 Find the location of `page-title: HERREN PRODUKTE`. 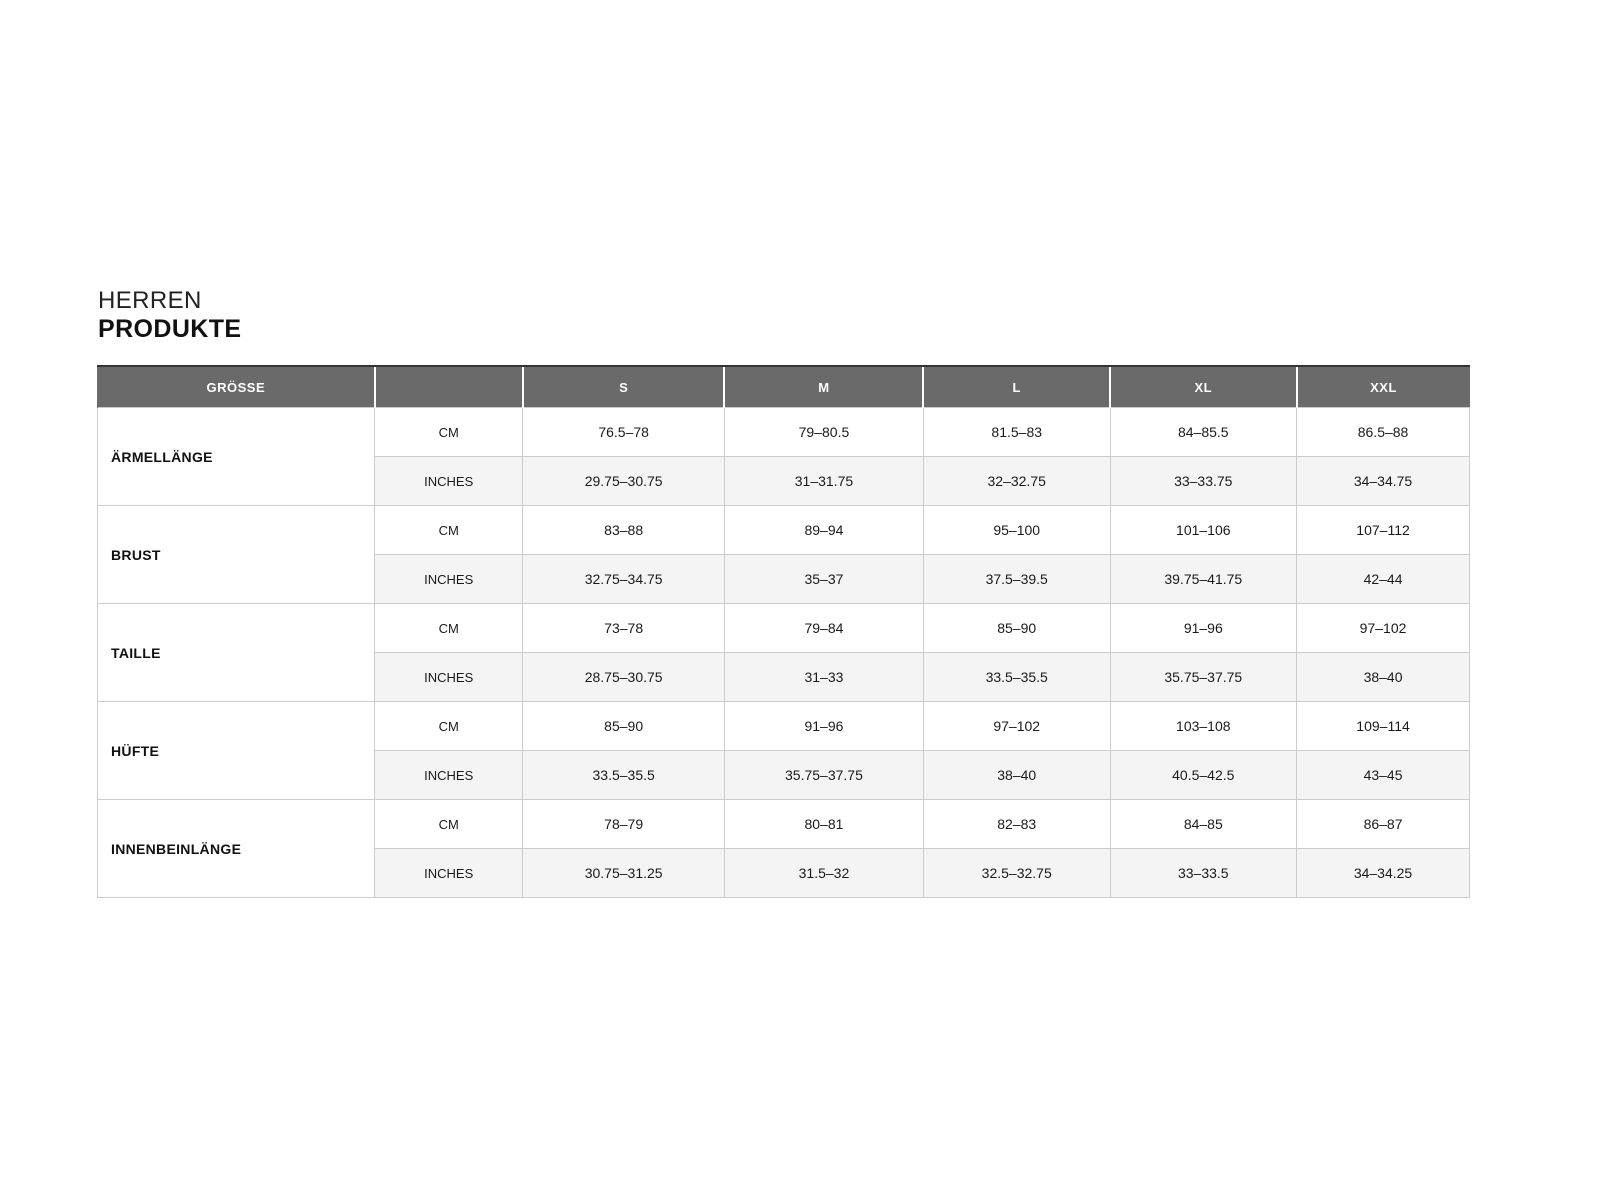

page-title: HERREN PRODUKTE is located at coordinates (170, 315).